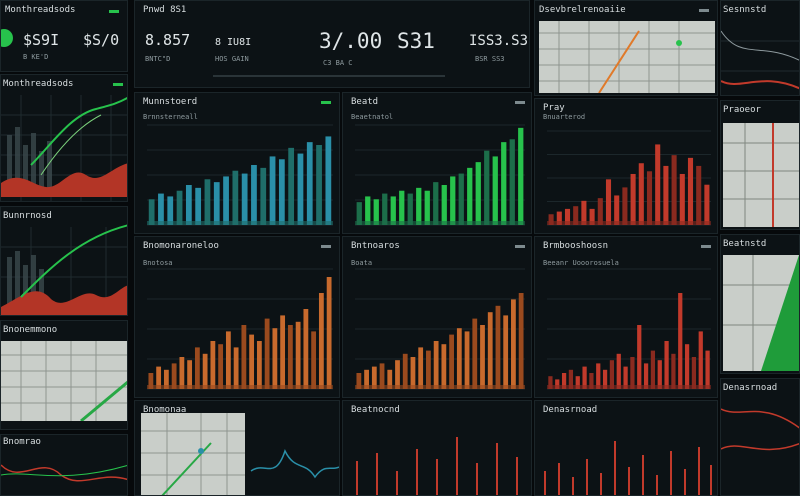  Describe the element at coordinates (581, 263) in the screenshot. I see `chart-sub-6: Beeanr Uooorosuela` at that location.